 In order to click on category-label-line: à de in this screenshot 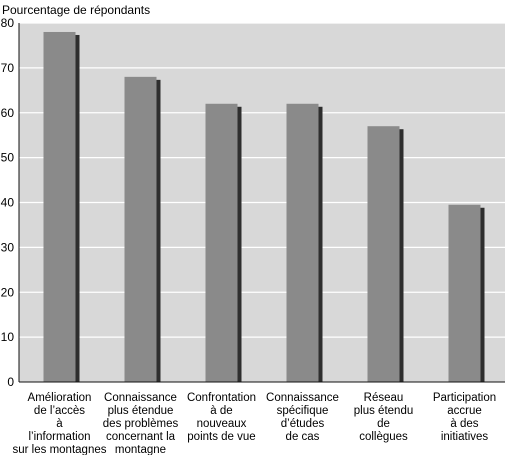, I will do `click(221, 411)`.